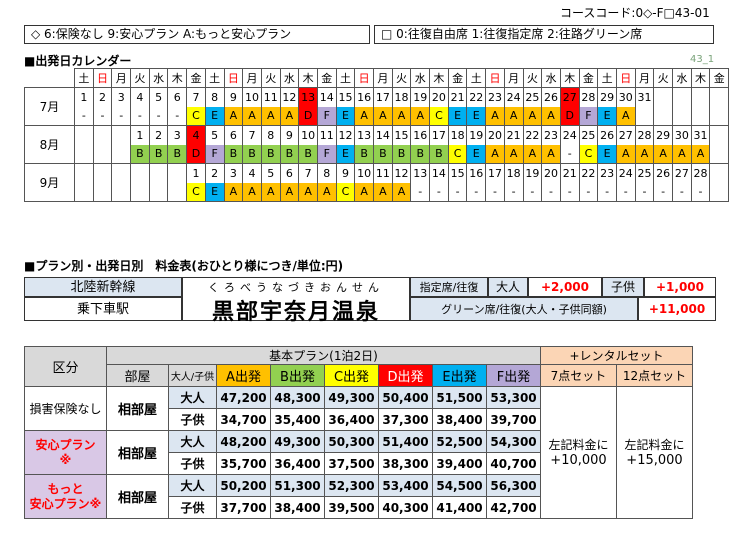  I want to click on child-price: 38,400, so click(459, 419).